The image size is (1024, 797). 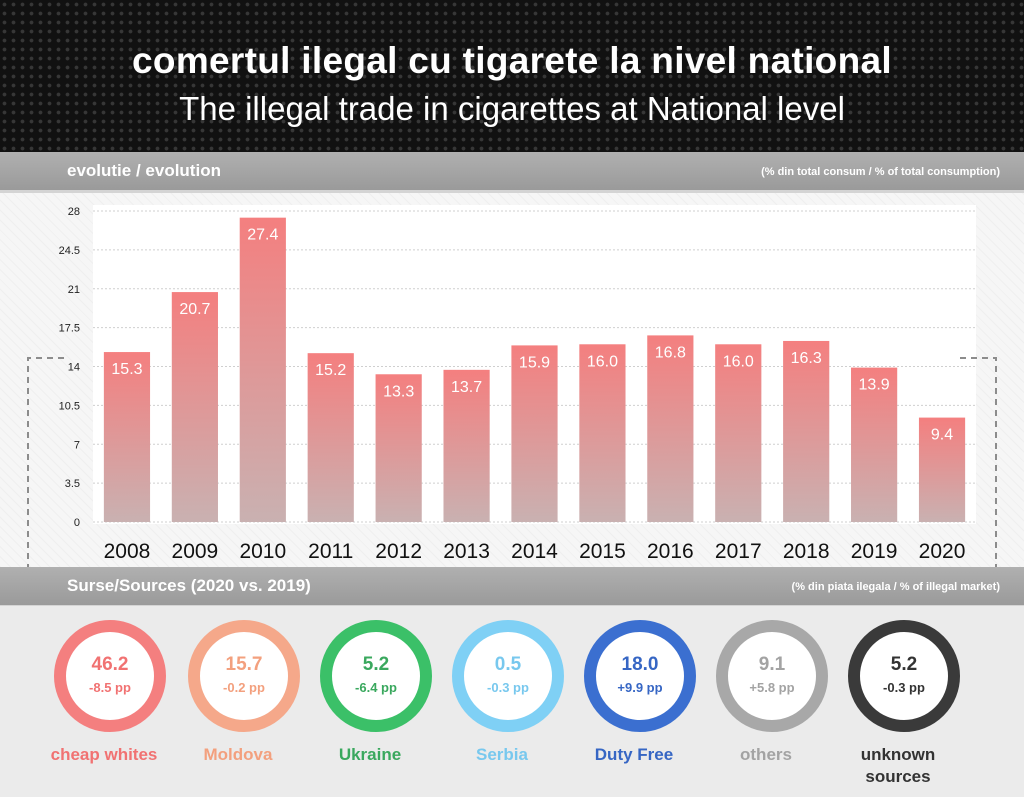 I want to click on x-tick-label: 2011, so click(x=330, y=551).